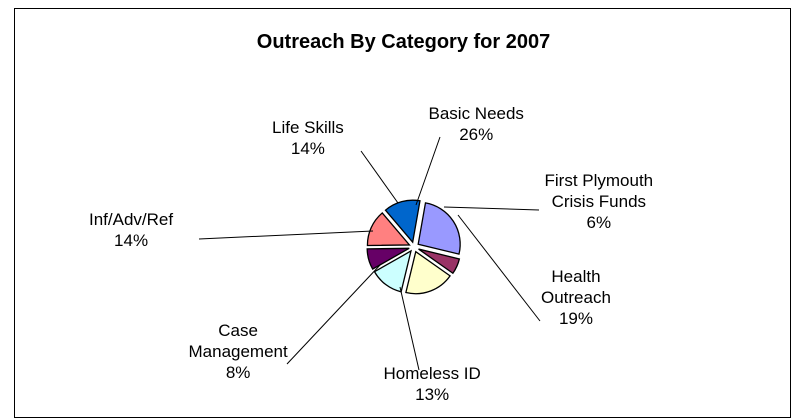  Describe the element at coordinates (476, 124) in the screenshot. I see `slice-label-0: Basic Needs 26%` at that location.